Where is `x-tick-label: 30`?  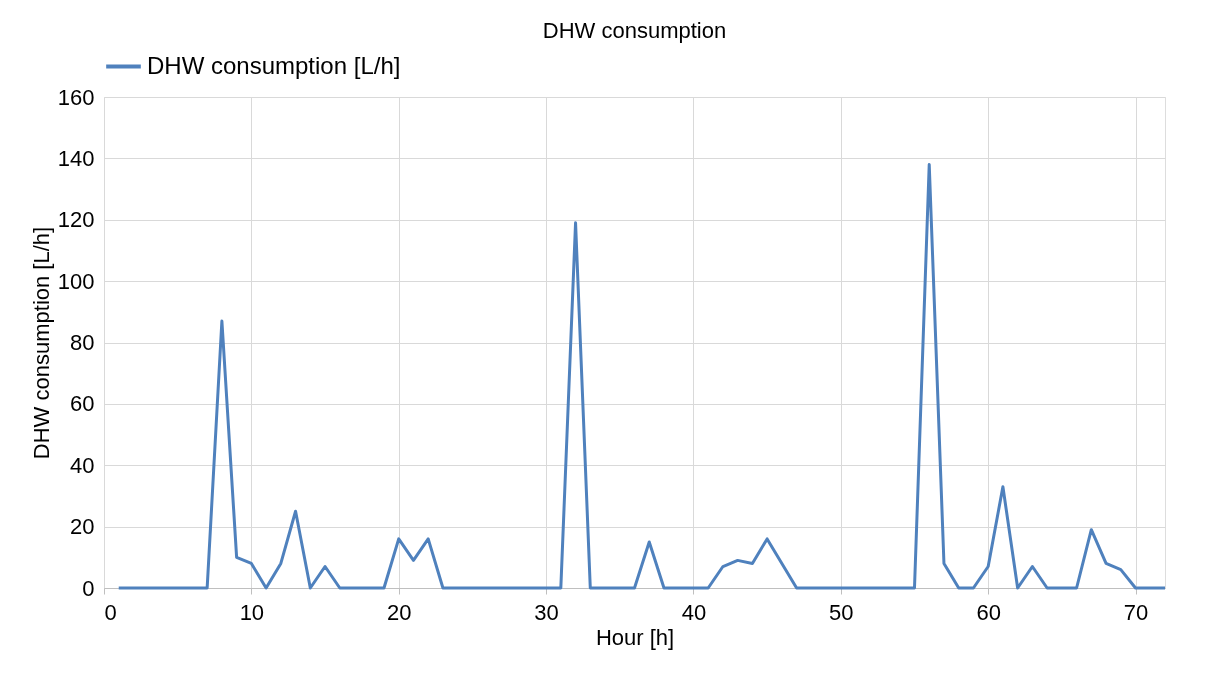
x-tick-label: 30 is located at coordinates (546, 612).